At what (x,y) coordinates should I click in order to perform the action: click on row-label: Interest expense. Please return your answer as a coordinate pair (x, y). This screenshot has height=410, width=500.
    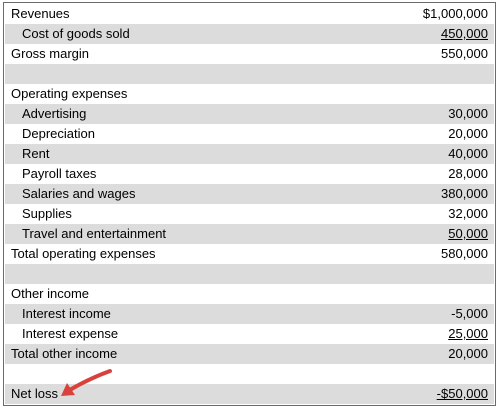
    Looking at the image, I should click on (70, 333).